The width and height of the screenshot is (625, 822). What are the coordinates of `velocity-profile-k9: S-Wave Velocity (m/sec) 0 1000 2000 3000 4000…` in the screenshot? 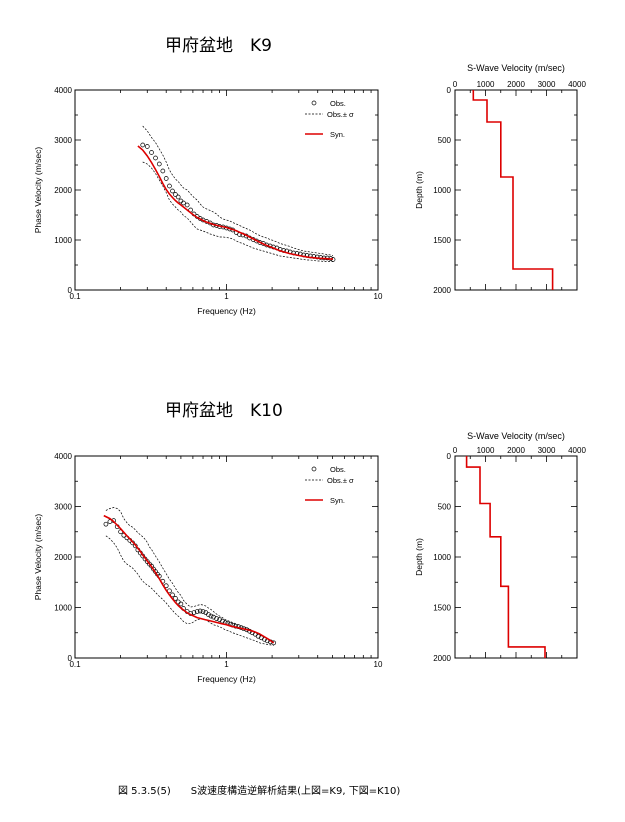 It's located at (500, 179).